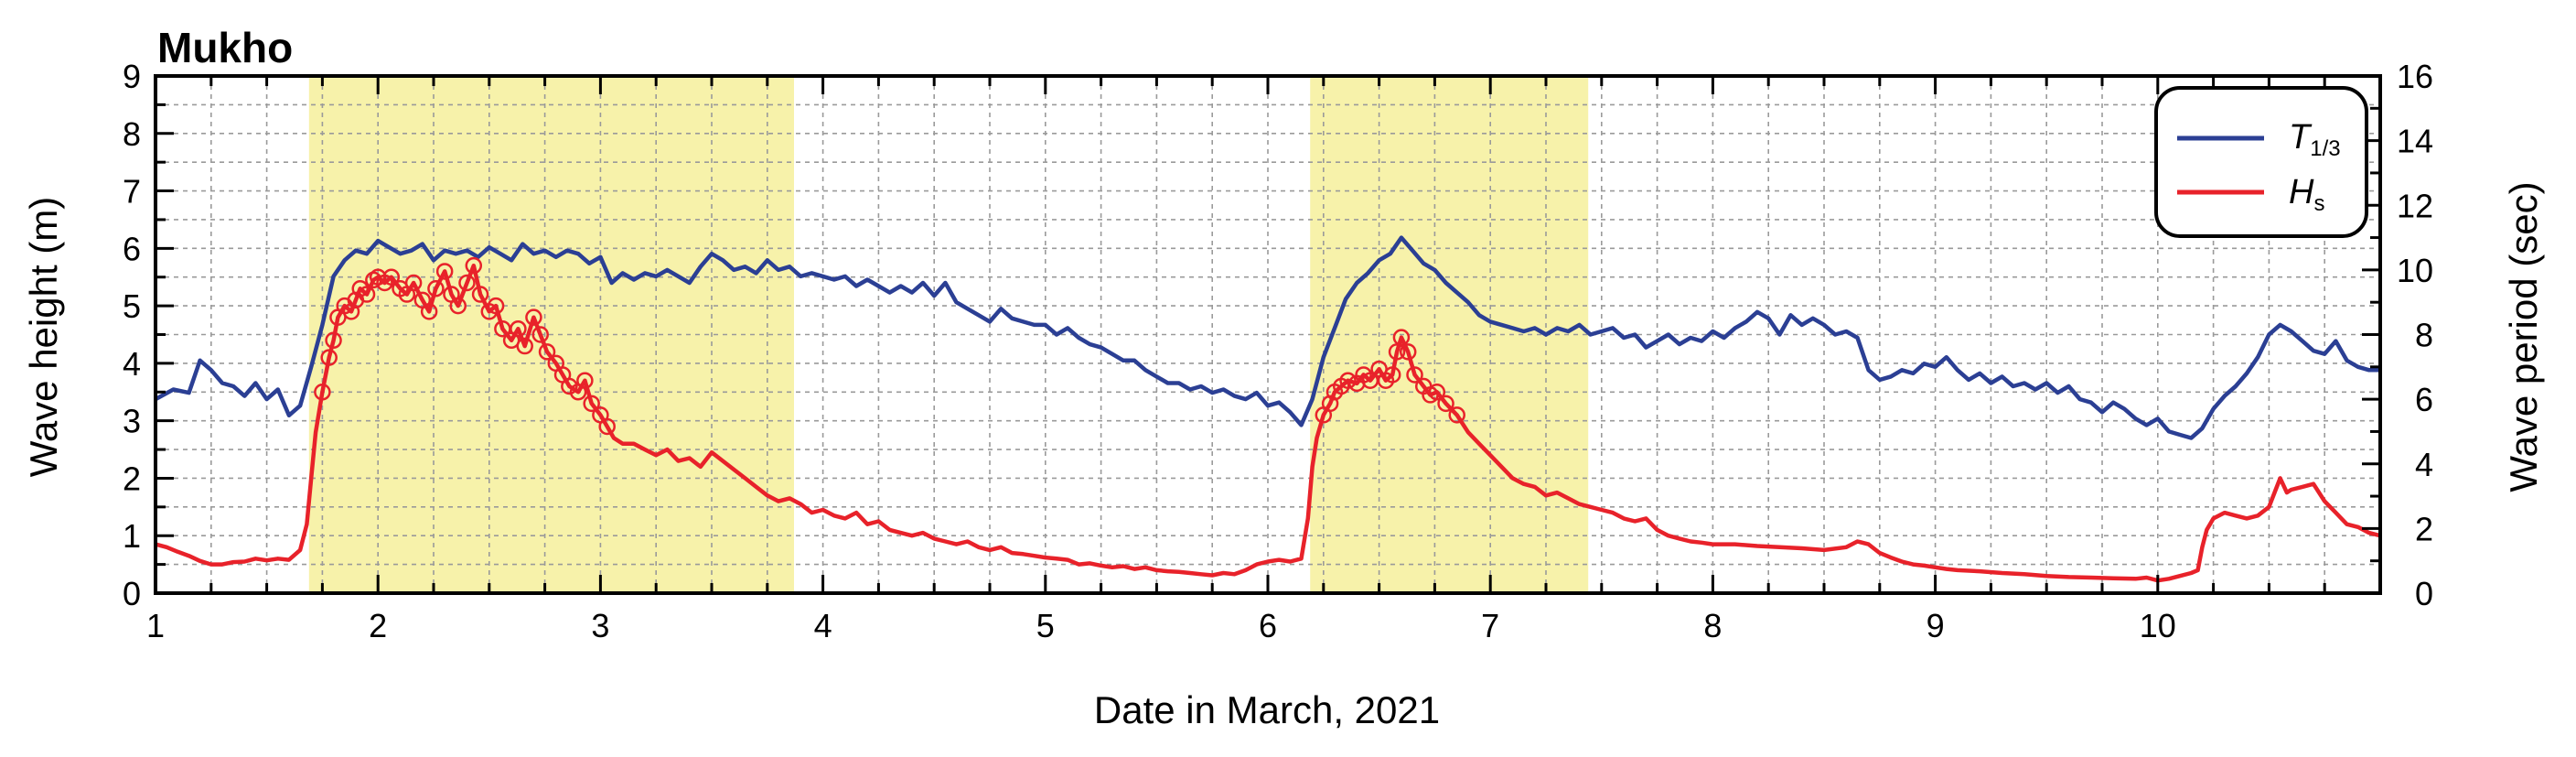 This screenshot has height=757, width=2576. What do you see at coordinates (132, 134) in the screenshot?
I see `y-tick-label-left: 8` at bounding box center [132, 134].